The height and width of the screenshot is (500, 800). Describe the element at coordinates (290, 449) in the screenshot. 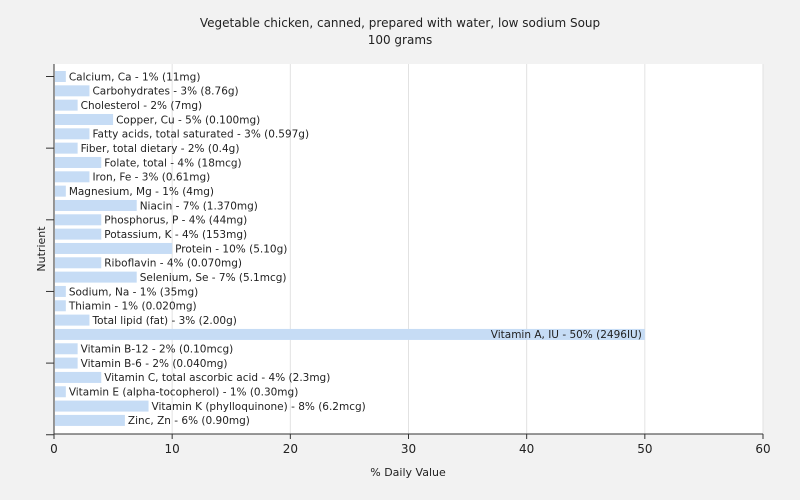

I see `x-tick-label: 20` at that location.